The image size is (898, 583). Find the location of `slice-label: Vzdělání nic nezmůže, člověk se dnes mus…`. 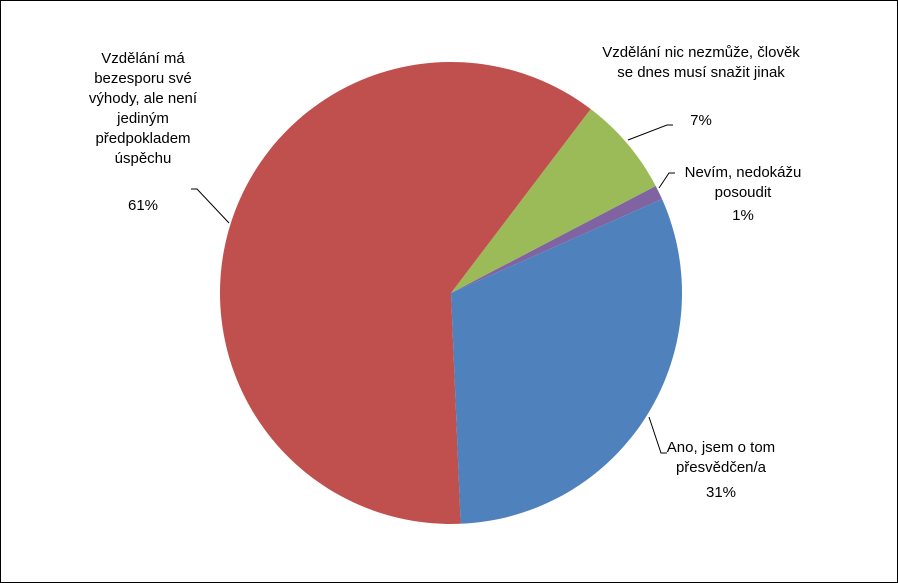

slice-label: Vzdělání nic nezmůže, člověk se dnes mus… is located at coordinates (701, 62).